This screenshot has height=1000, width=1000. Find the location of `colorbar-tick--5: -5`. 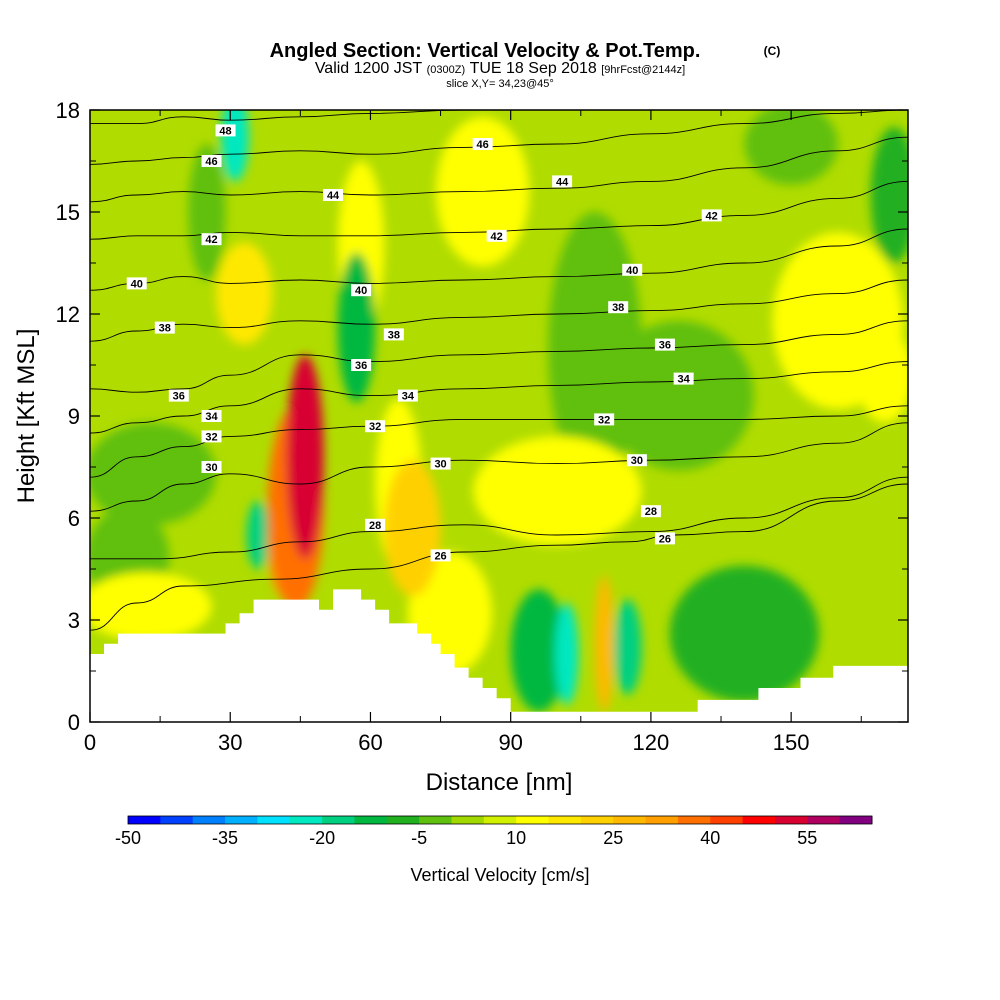

colorbar-tick--5: -5 is located at coordinates (419, 838).